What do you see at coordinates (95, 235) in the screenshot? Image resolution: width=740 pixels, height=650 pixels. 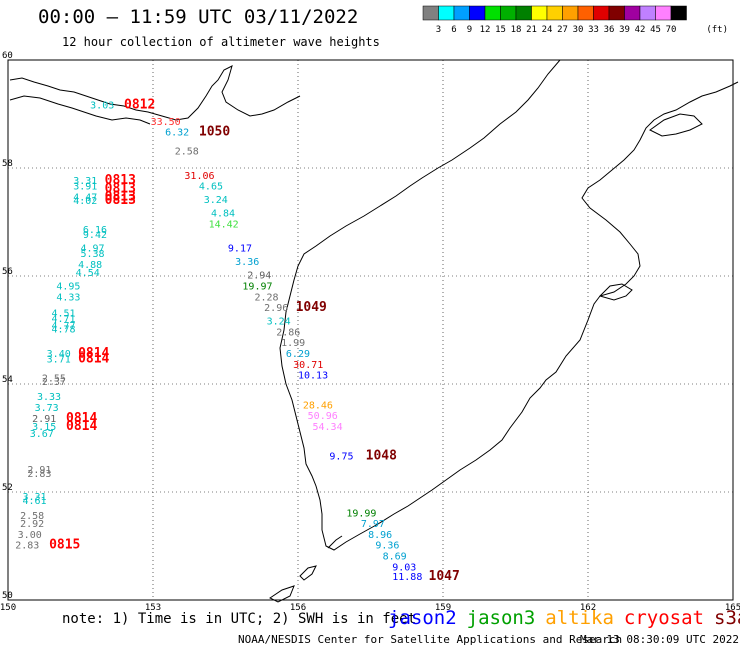 I see `wave-height-label: 9.42` at bounding box center [95, 235].